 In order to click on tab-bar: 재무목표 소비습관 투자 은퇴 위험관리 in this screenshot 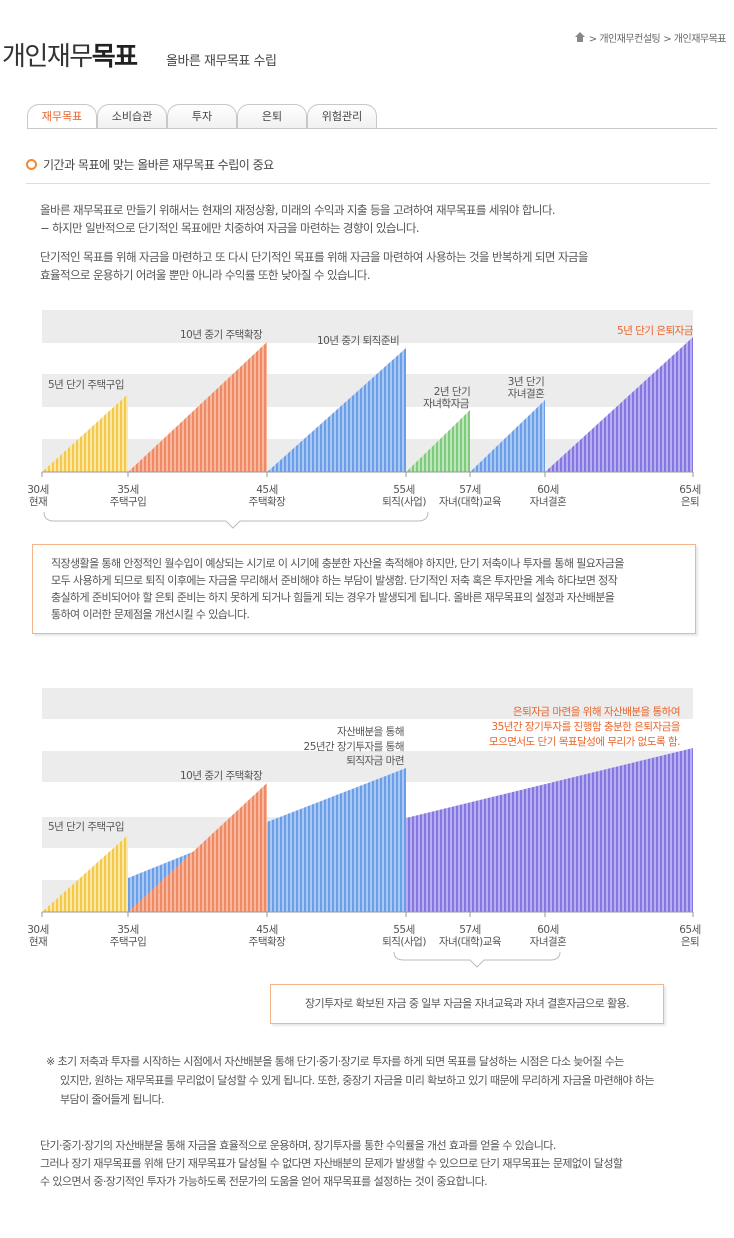, I will do `click(202, 116)`.